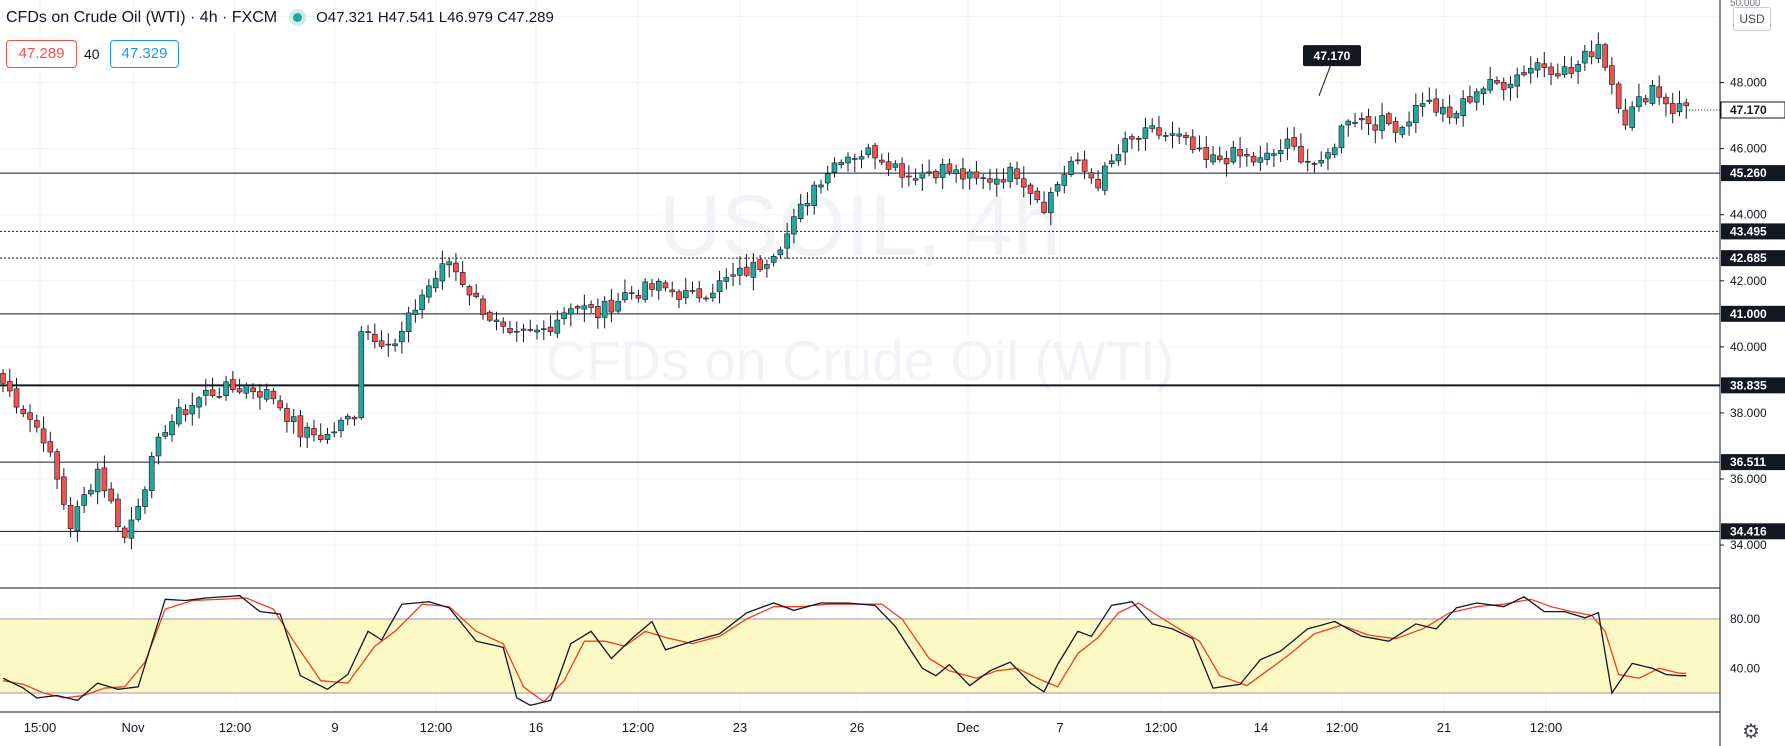 The height and width of the screenshot is (746, 1785). Describe the element at coordinates (1751, 732) in the screenshot. I see `settings-gear-icon: ⚙` at that location.